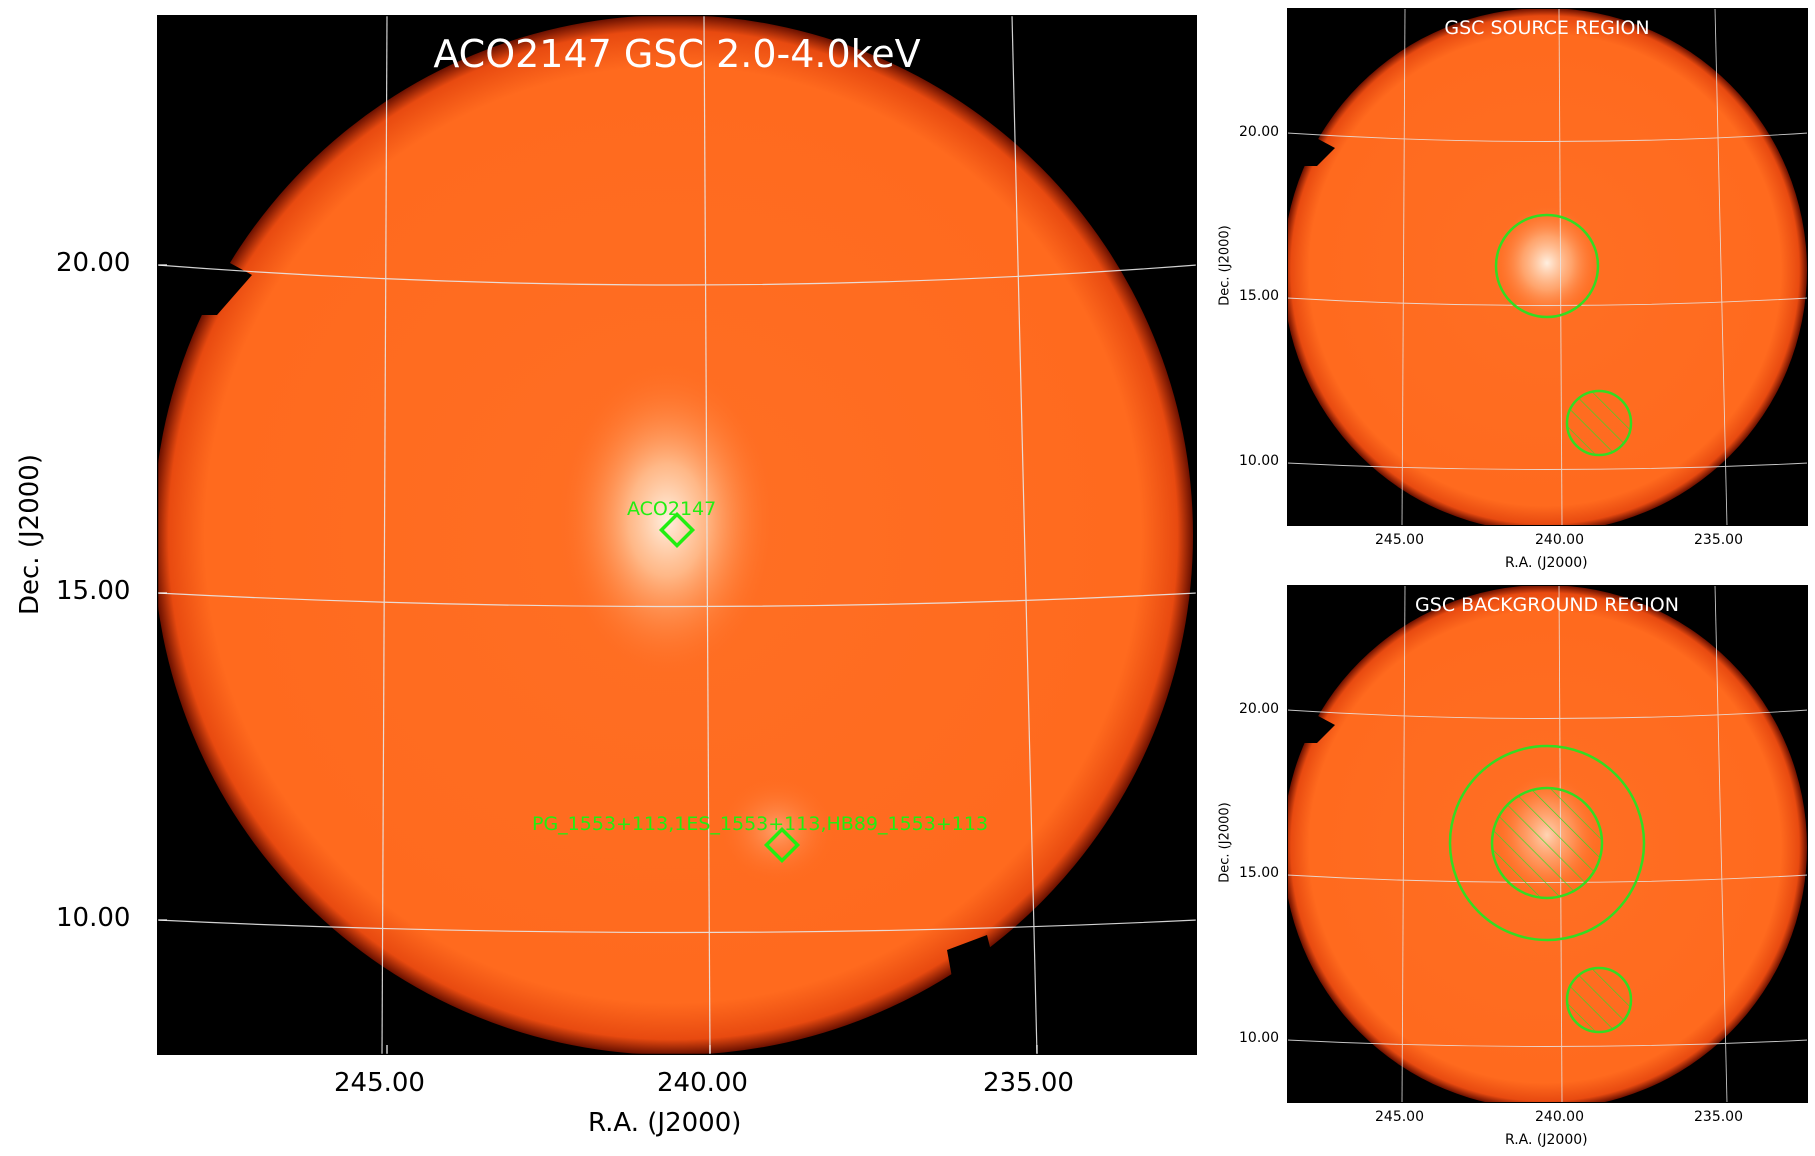  What do you see at coordinates (1028, 1083) in the screenshot?
I see `main-xtick-235: 235.00` at bounding box center [1028, 1083].